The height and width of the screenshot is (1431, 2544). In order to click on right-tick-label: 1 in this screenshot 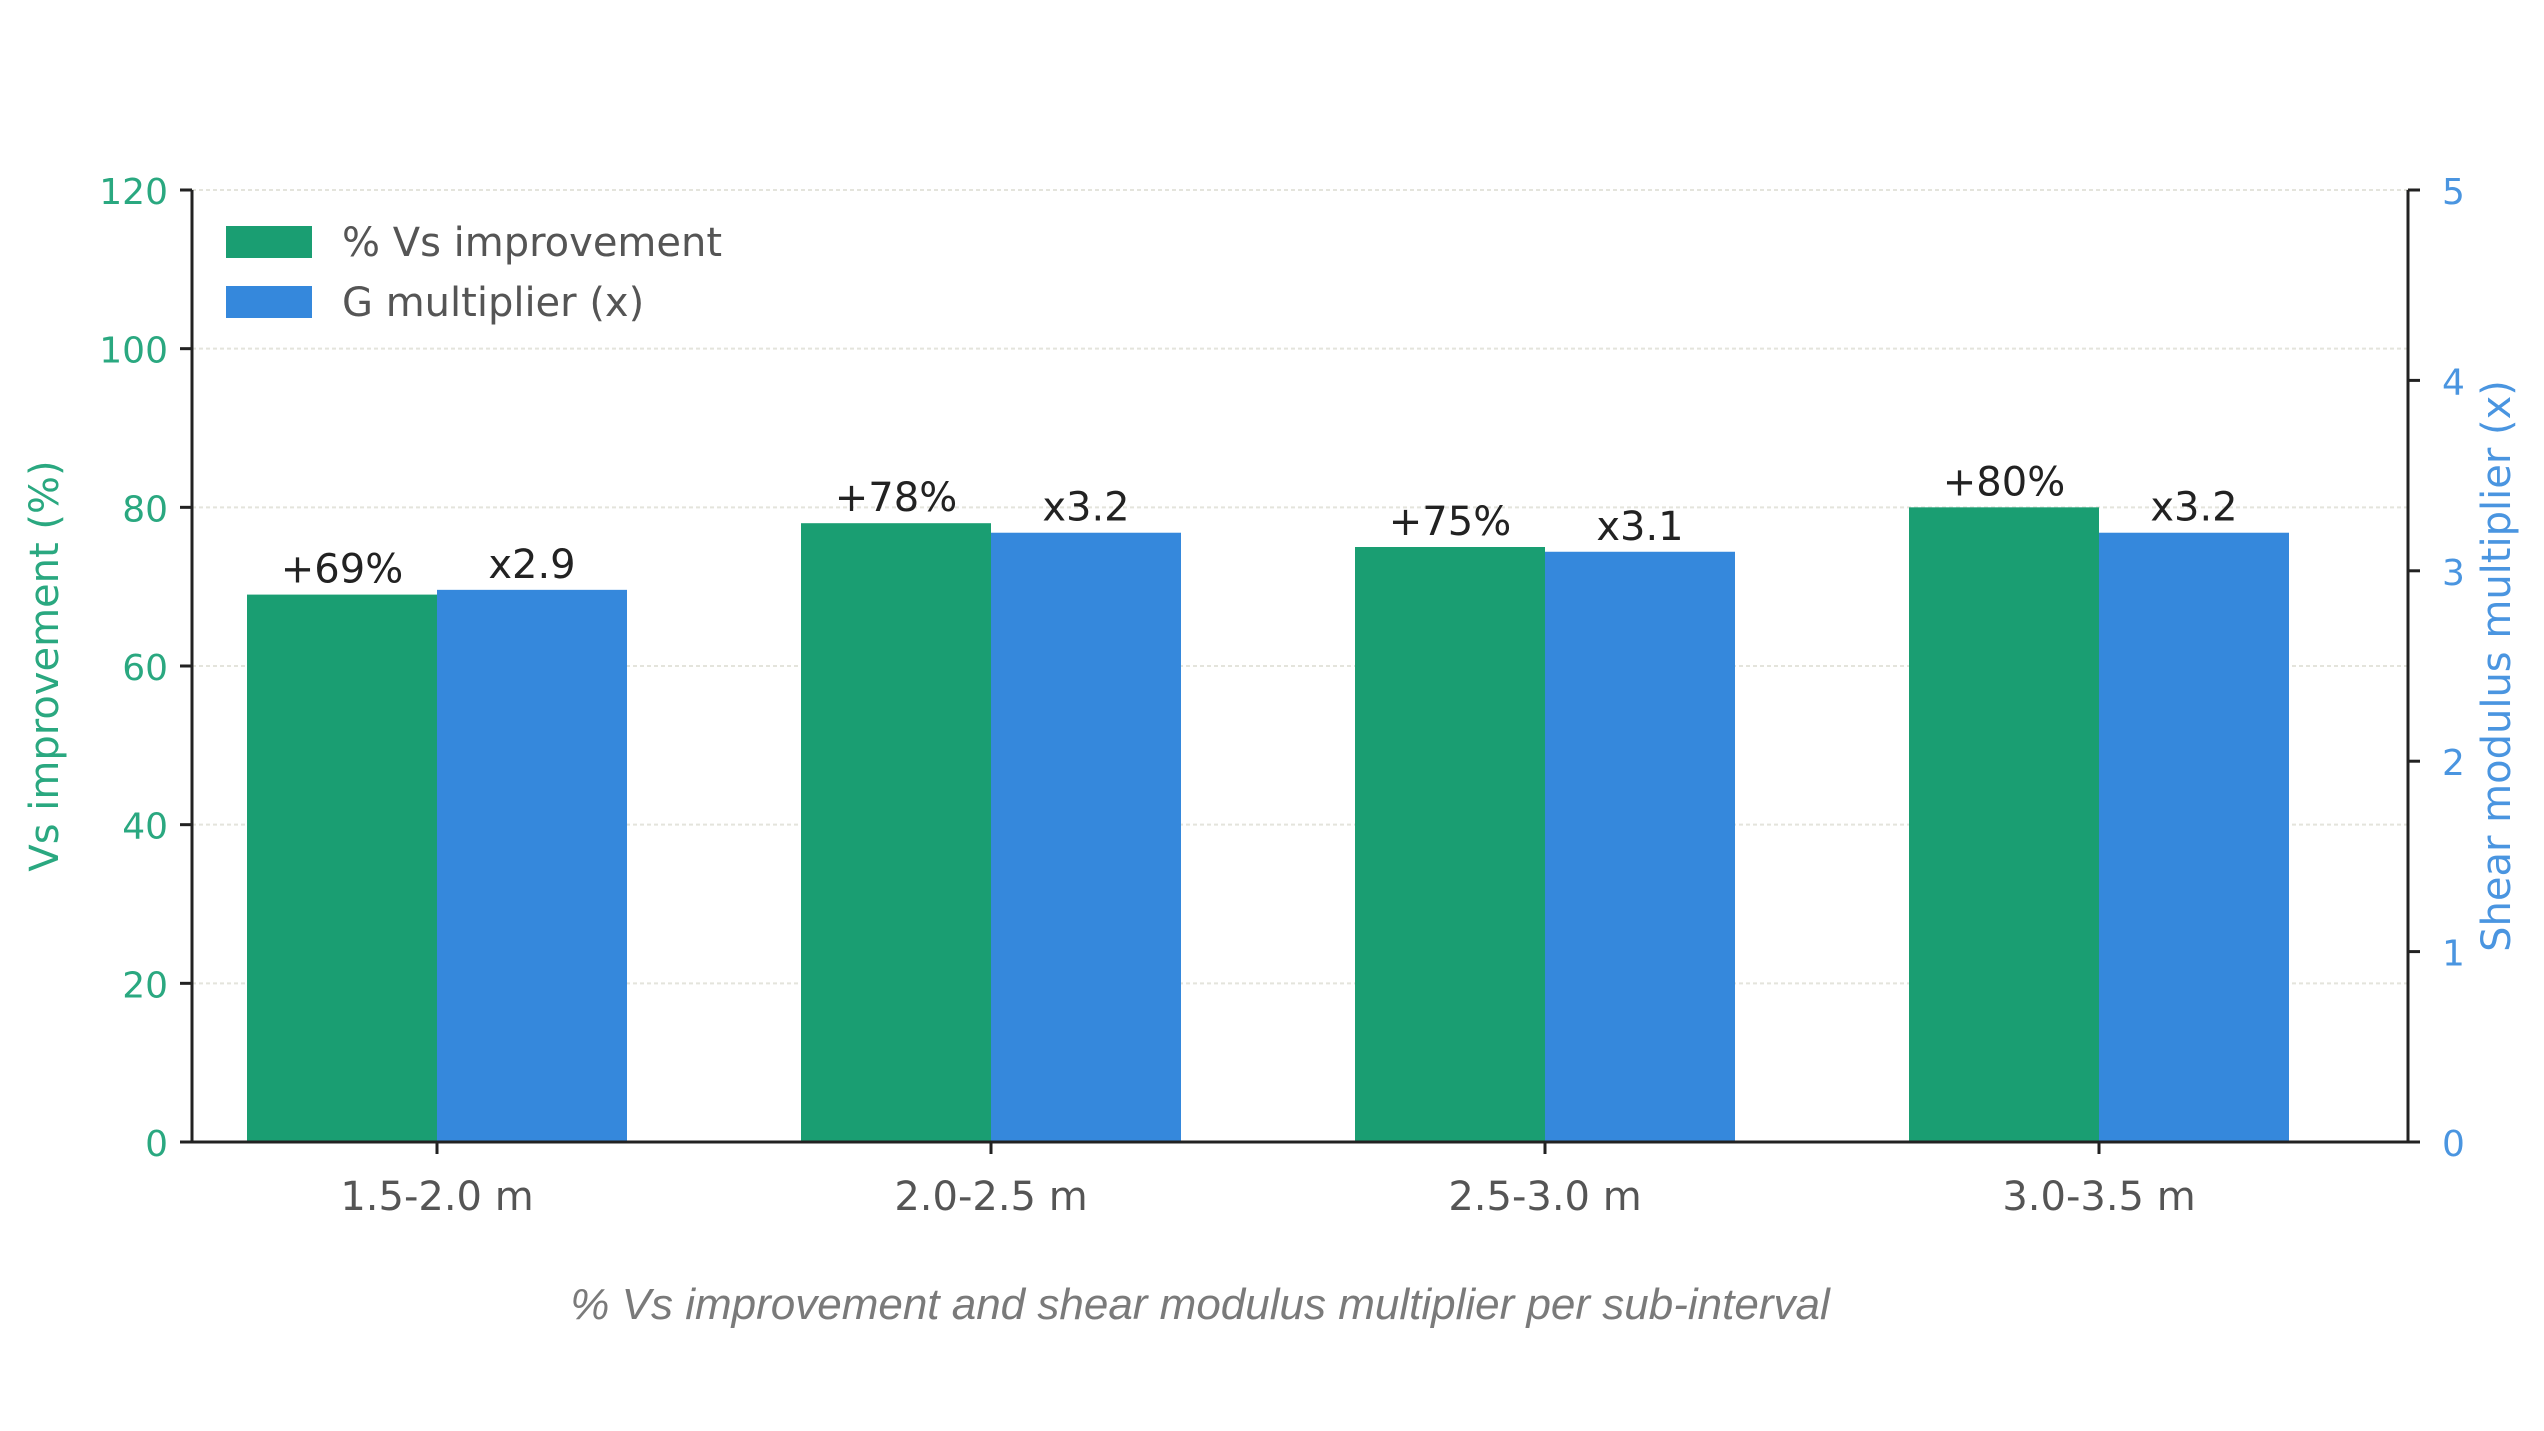, I will do `click(2453, 954)`.